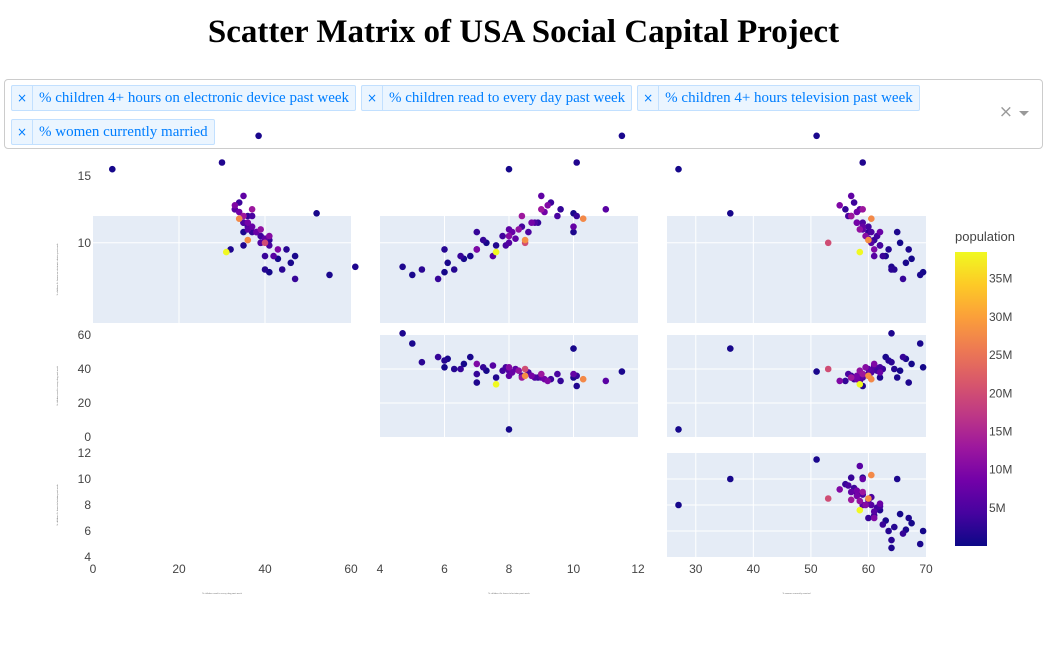  What do you see at coordinates (57, 504) in the screenshot?
I see `y-axis-title: % children 4+ hours television past week` at bounding box center [57, 504].